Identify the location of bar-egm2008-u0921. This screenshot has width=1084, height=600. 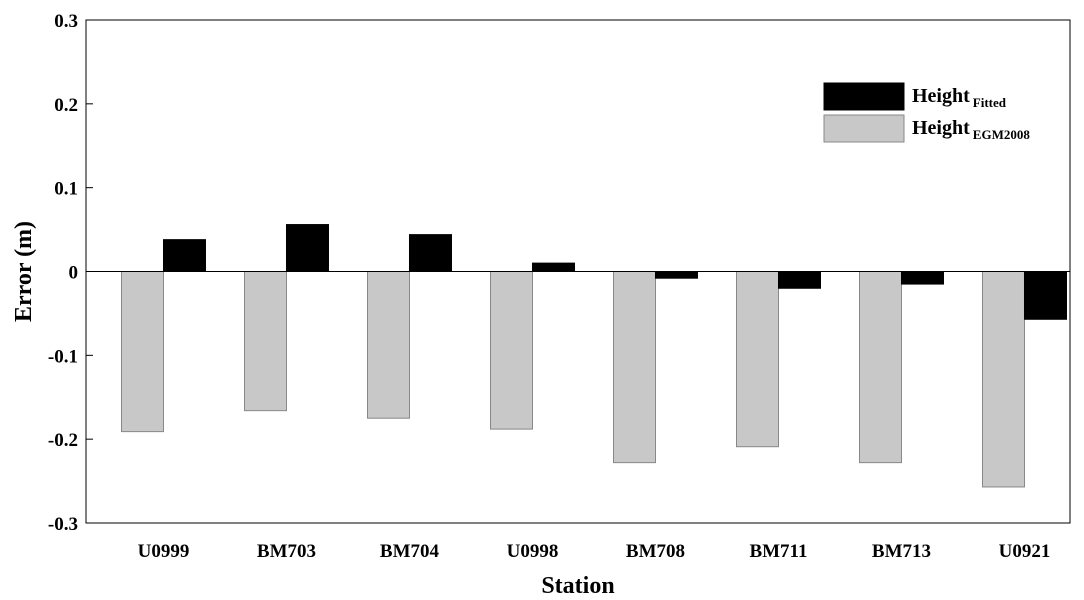
(1003, 379).